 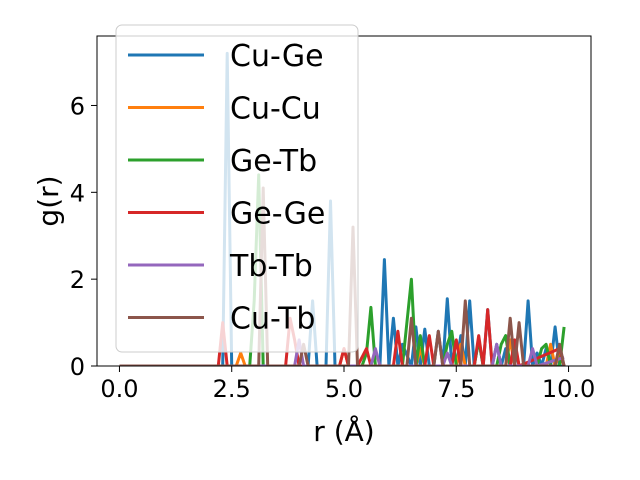 I want to click on y-tick-label: 2, so click(x=77, y=280).